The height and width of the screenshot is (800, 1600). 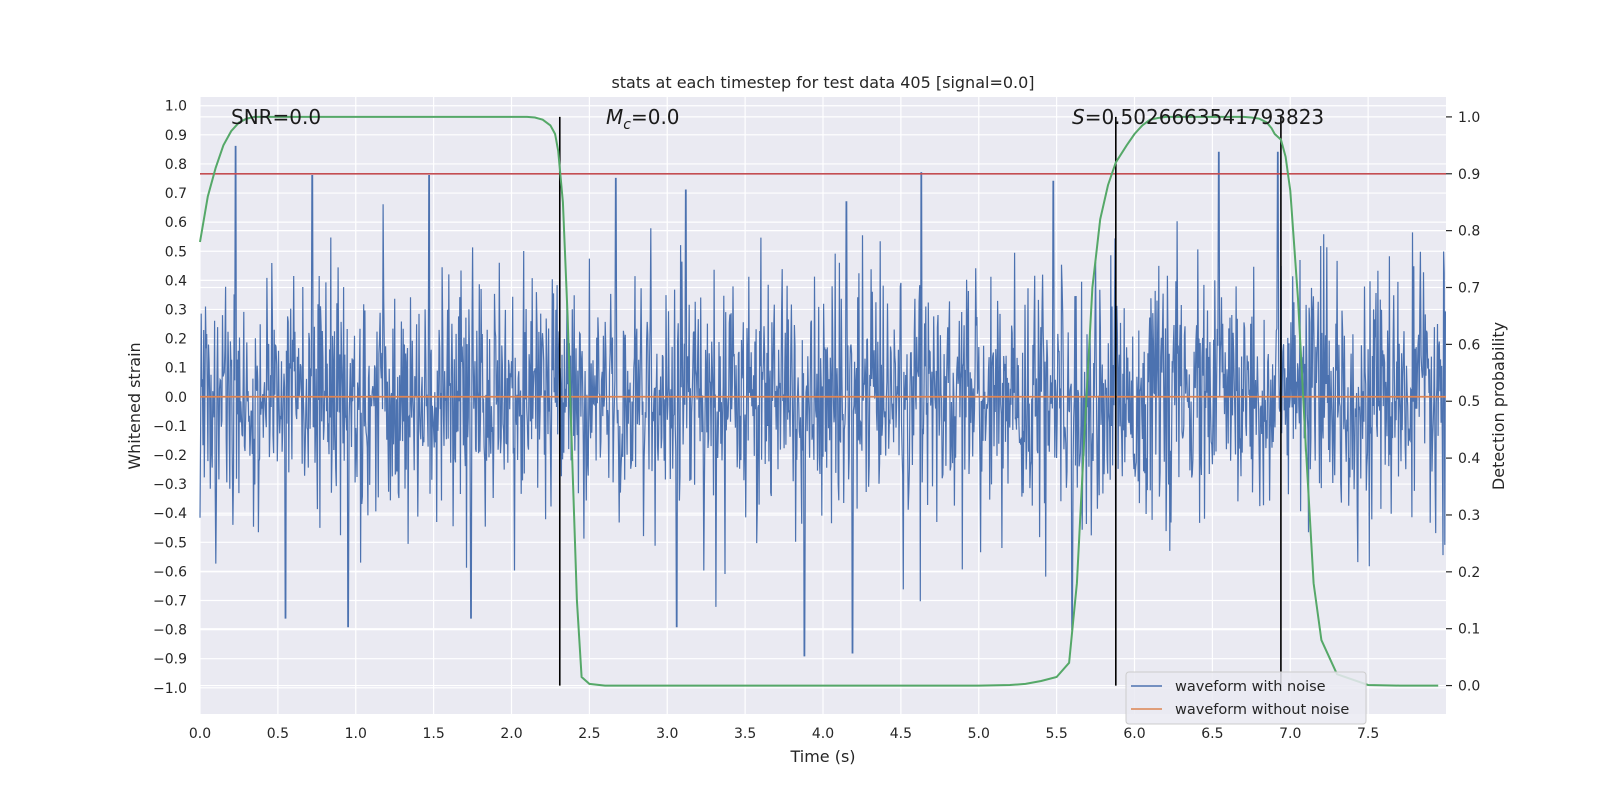 I want to click on y-left-tick-label: −0.7, so click(x=170, y=601).